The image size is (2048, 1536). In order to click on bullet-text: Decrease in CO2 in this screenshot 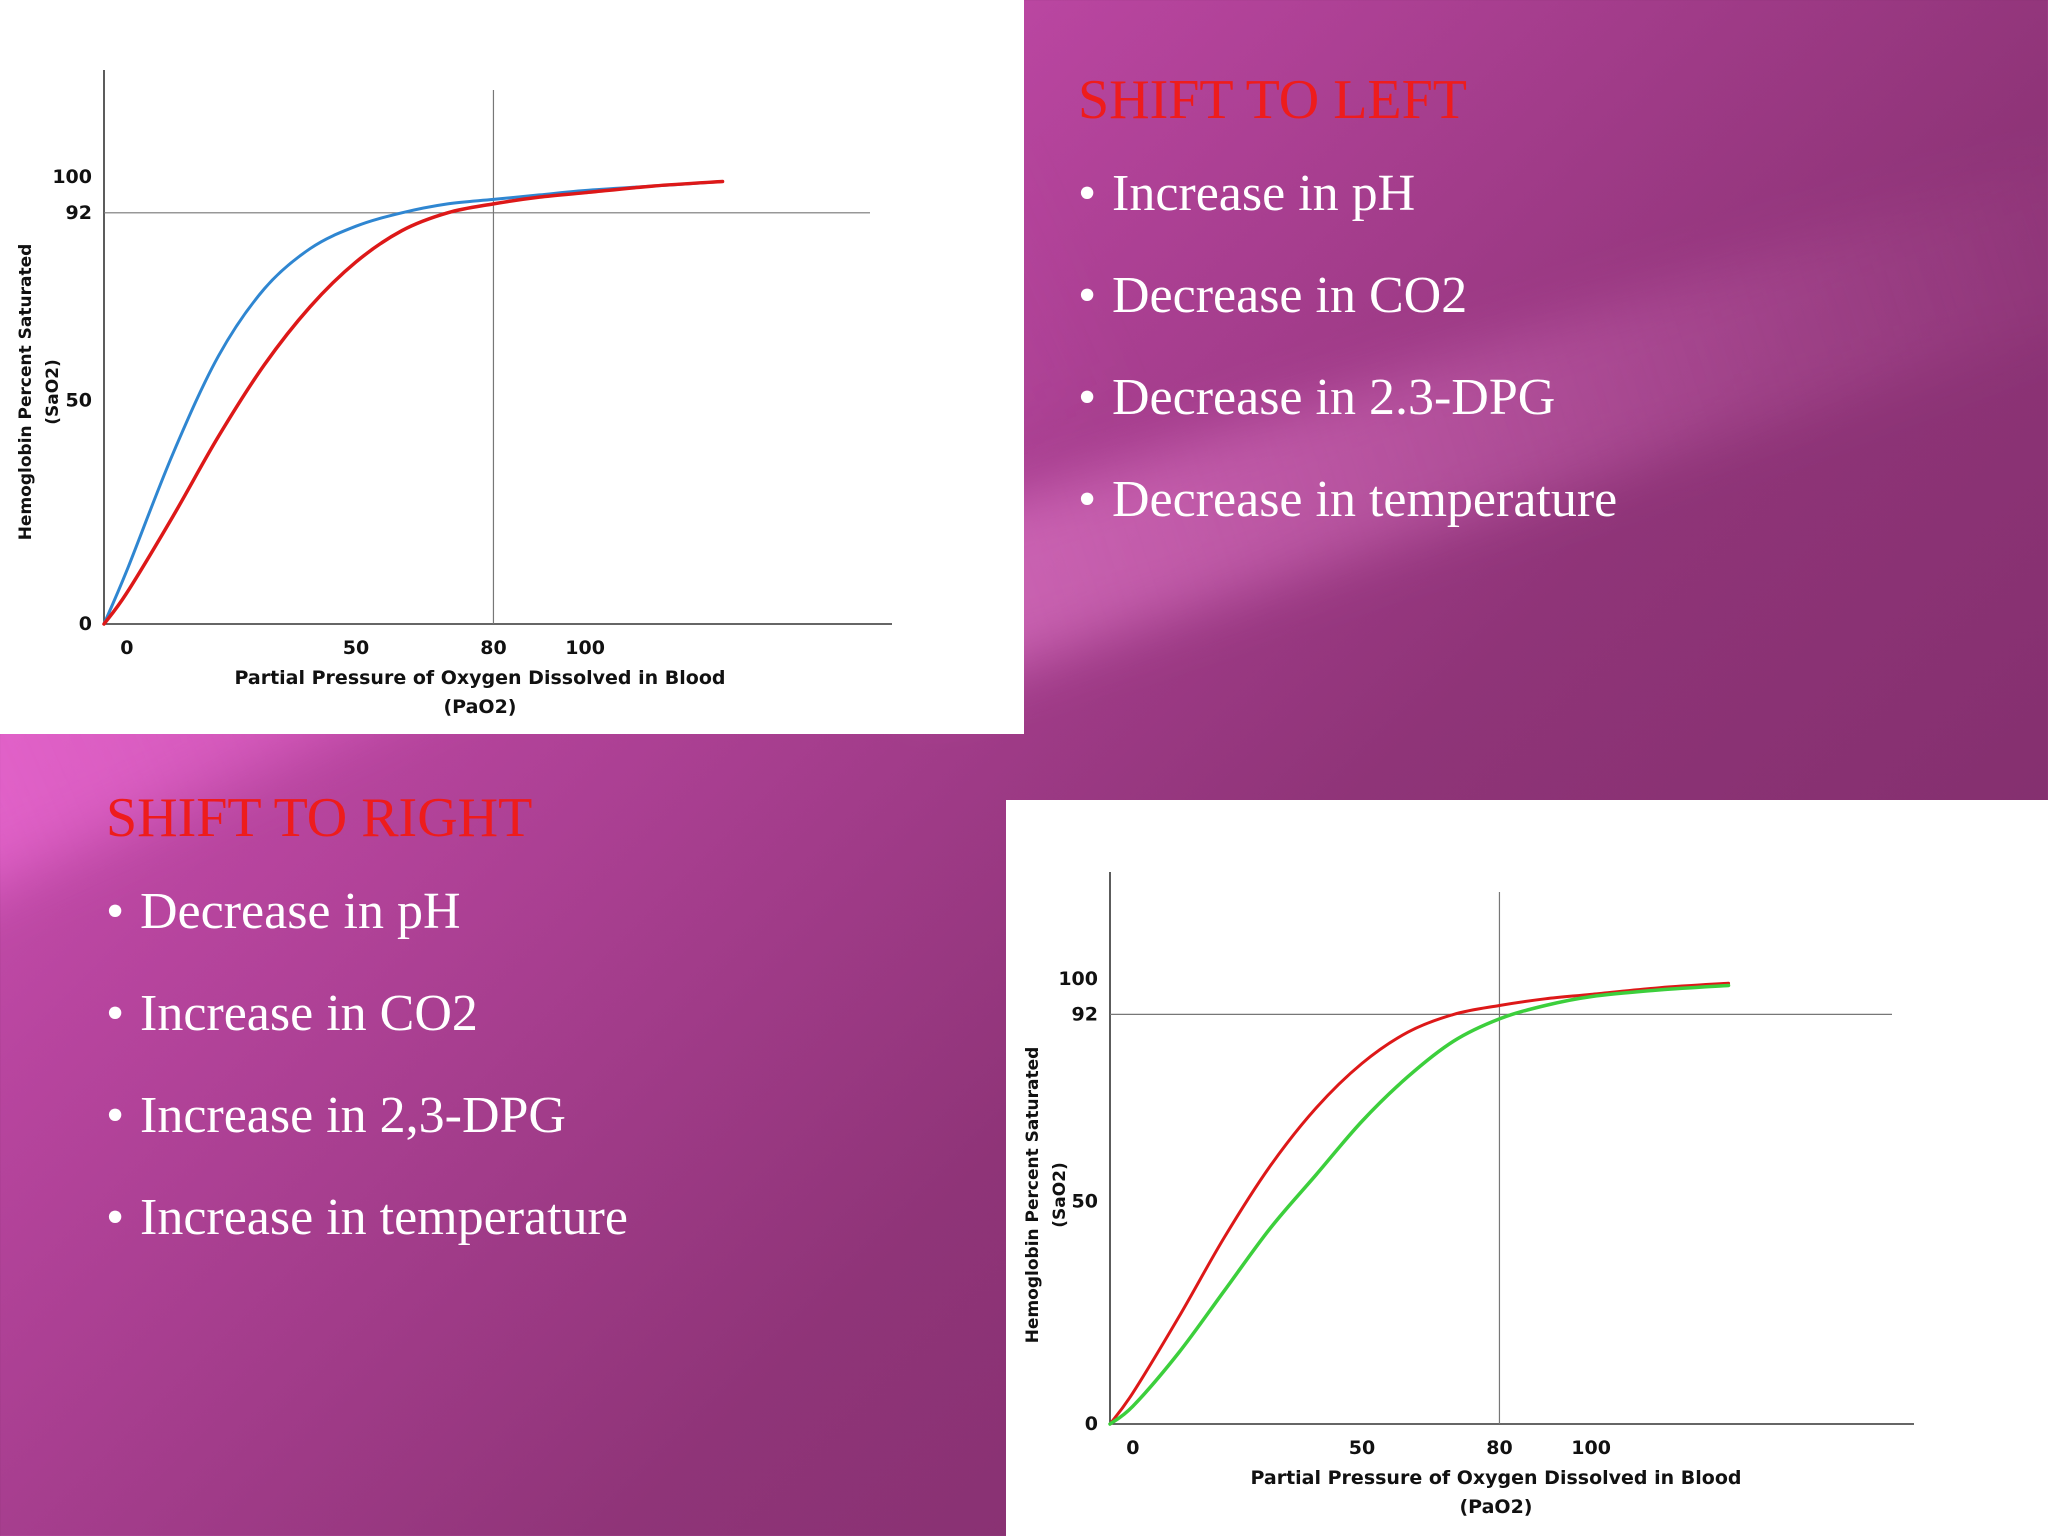, I will do `click(1290, 295)`.